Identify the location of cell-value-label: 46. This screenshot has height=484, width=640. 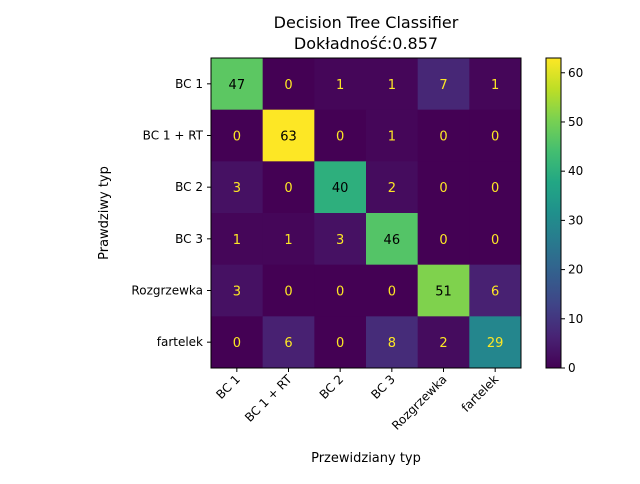
(392, 240).